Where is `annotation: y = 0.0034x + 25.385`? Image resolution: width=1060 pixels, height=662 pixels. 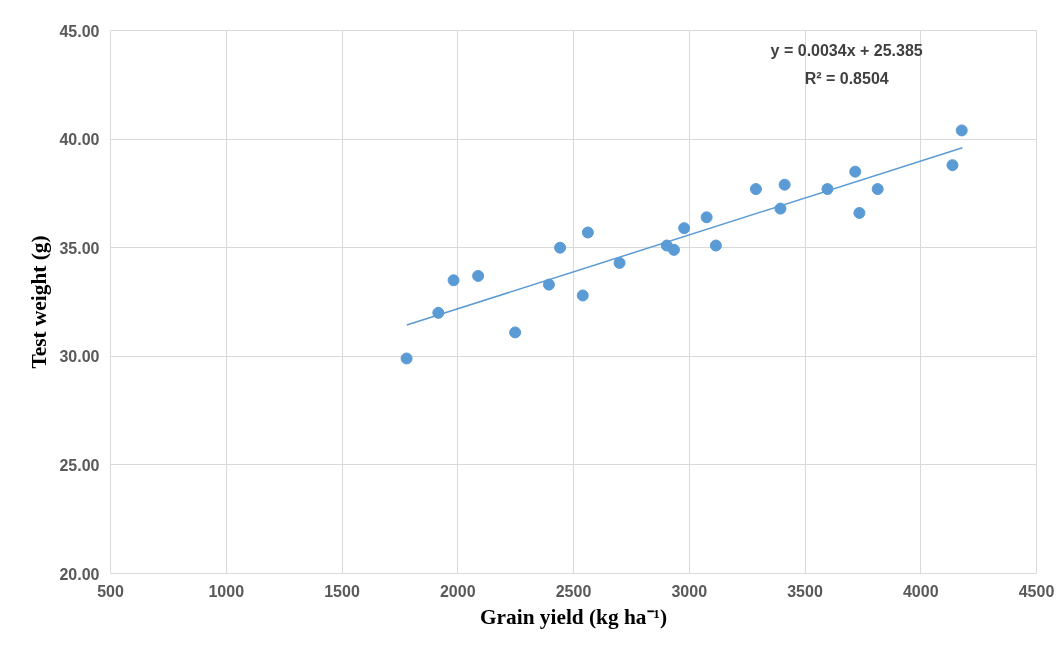
annotation: y = 0.0034x + 25.385 is located at coordinates (846, 50).